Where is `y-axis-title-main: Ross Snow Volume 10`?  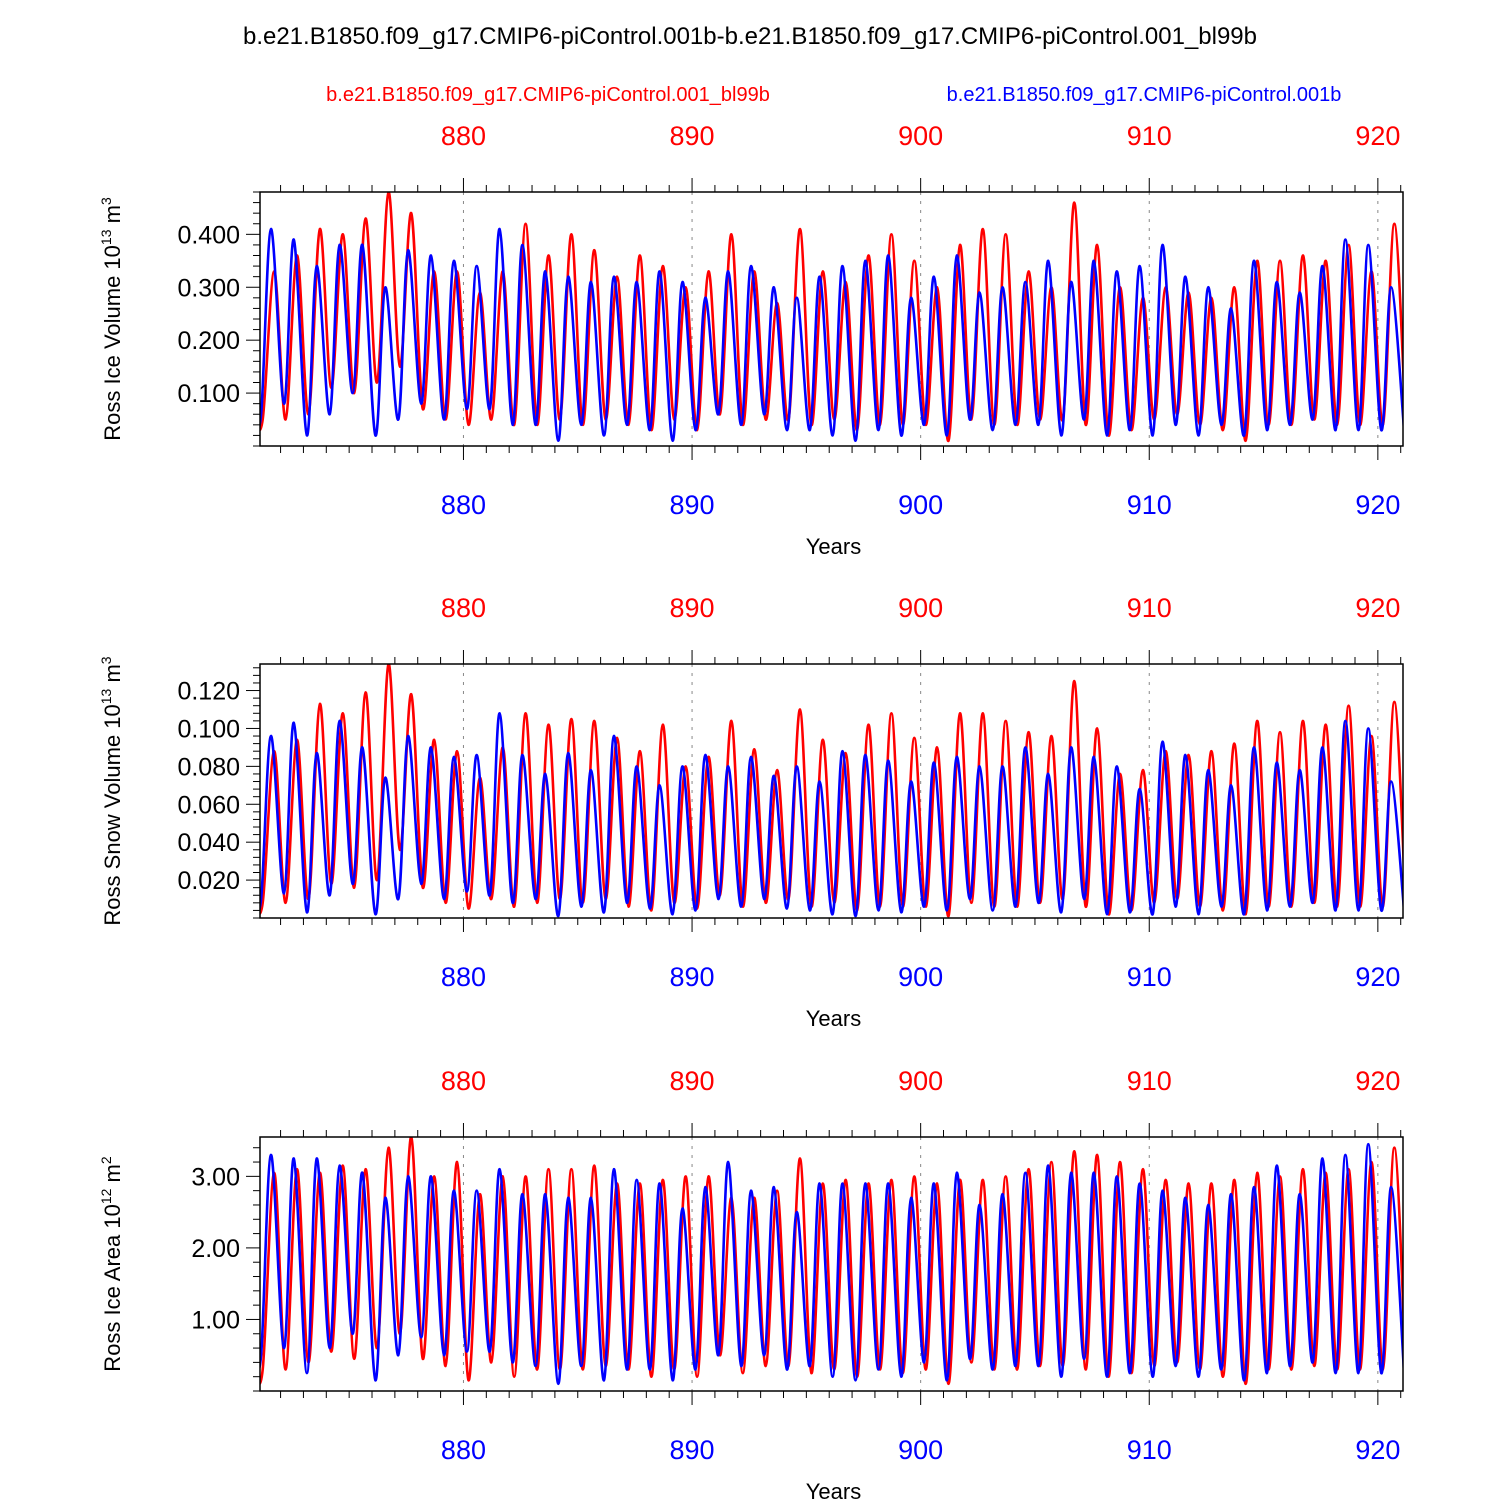 y-axis-title-main: Ross Snow Volume 10 is located at coordinates (112, 814).